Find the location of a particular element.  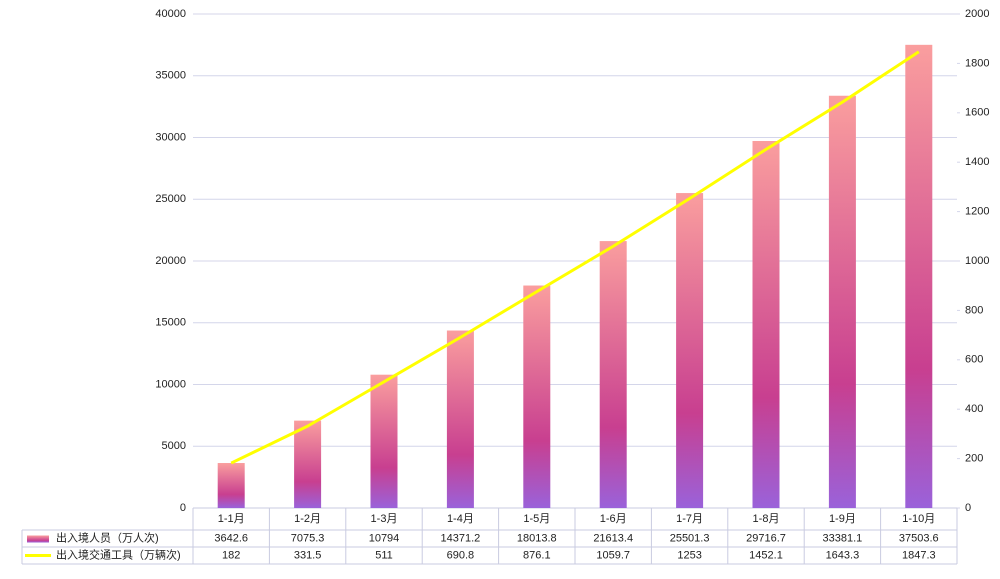

y-tick-label: 15000 is located at coordinates (170, 323).